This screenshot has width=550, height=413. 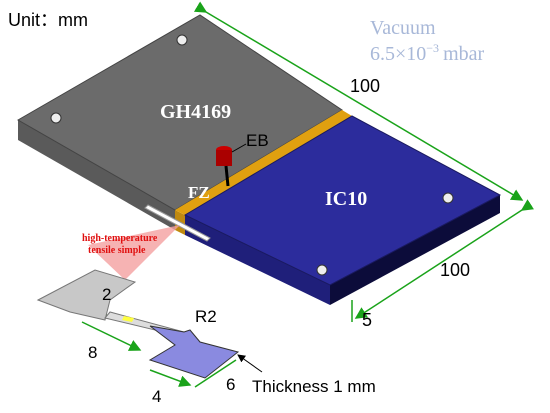 What do you see at coordinates (427, 53) in the screenshot?
I see `vacuum-pressure: 6.5×10−3 mbar` at bounding box center [427, 53].